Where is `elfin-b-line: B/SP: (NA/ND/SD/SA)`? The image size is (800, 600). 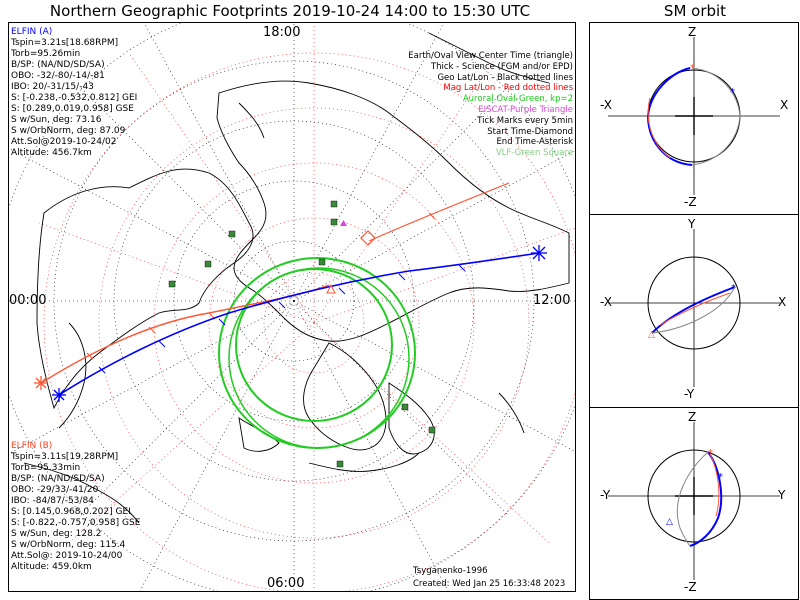
elfin-b-line: B/SP: (NA/ND/SD/SA) is located at coordinates (58, 479).